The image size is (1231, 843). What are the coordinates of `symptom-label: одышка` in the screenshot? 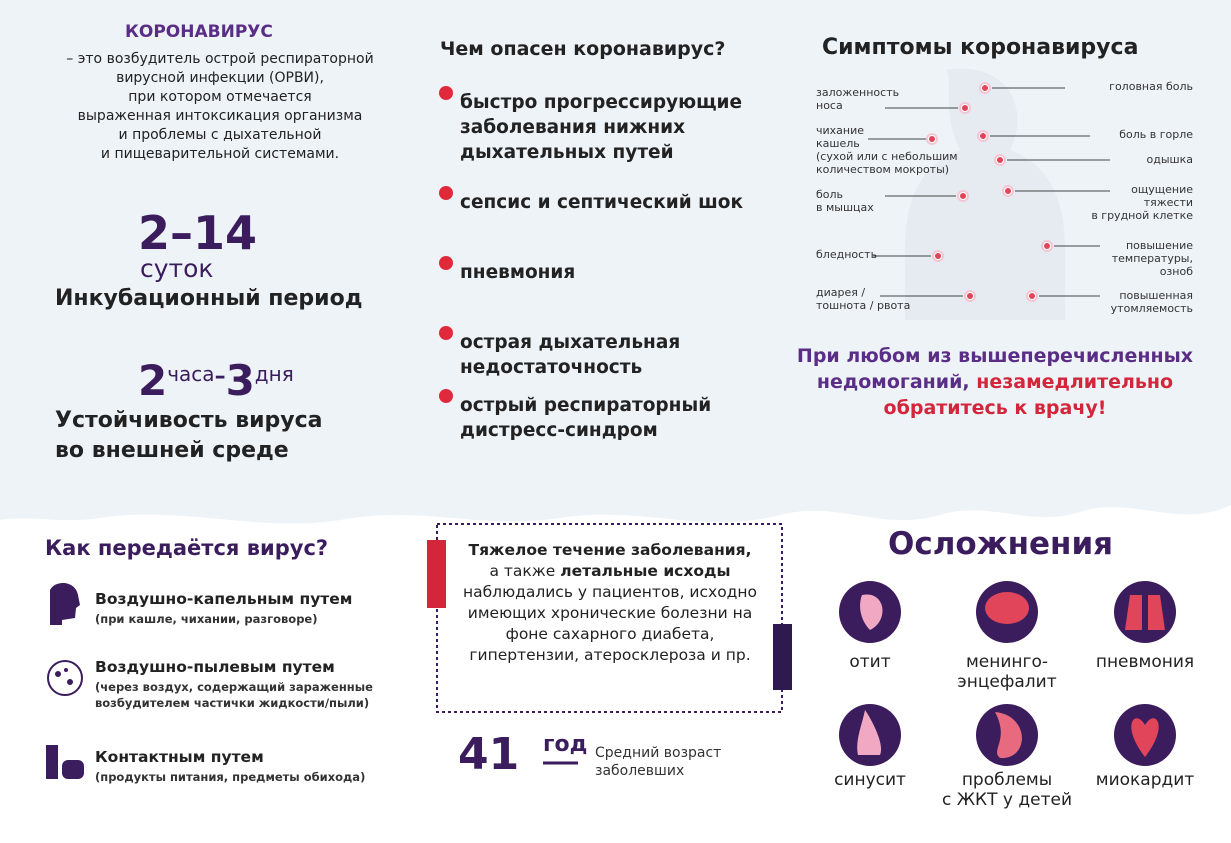 It's located at (1170, 159).